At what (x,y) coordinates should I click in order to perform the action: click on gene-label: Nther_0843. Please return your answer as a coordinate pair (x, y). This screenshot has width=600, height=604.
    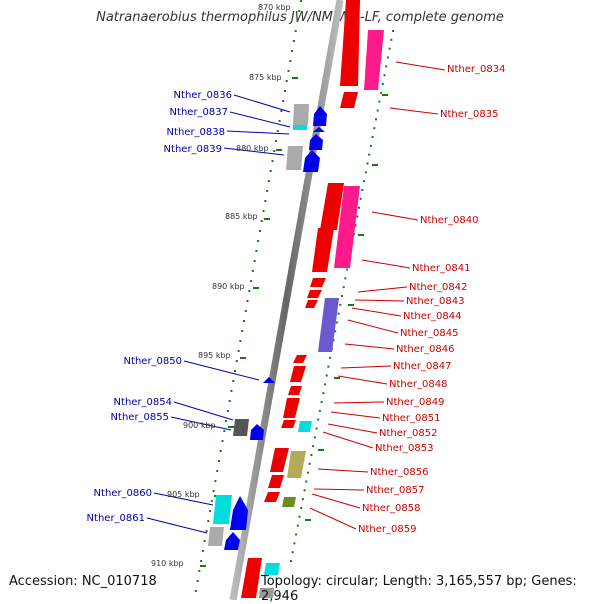
    Looking at the image, I should click on (435, 301).